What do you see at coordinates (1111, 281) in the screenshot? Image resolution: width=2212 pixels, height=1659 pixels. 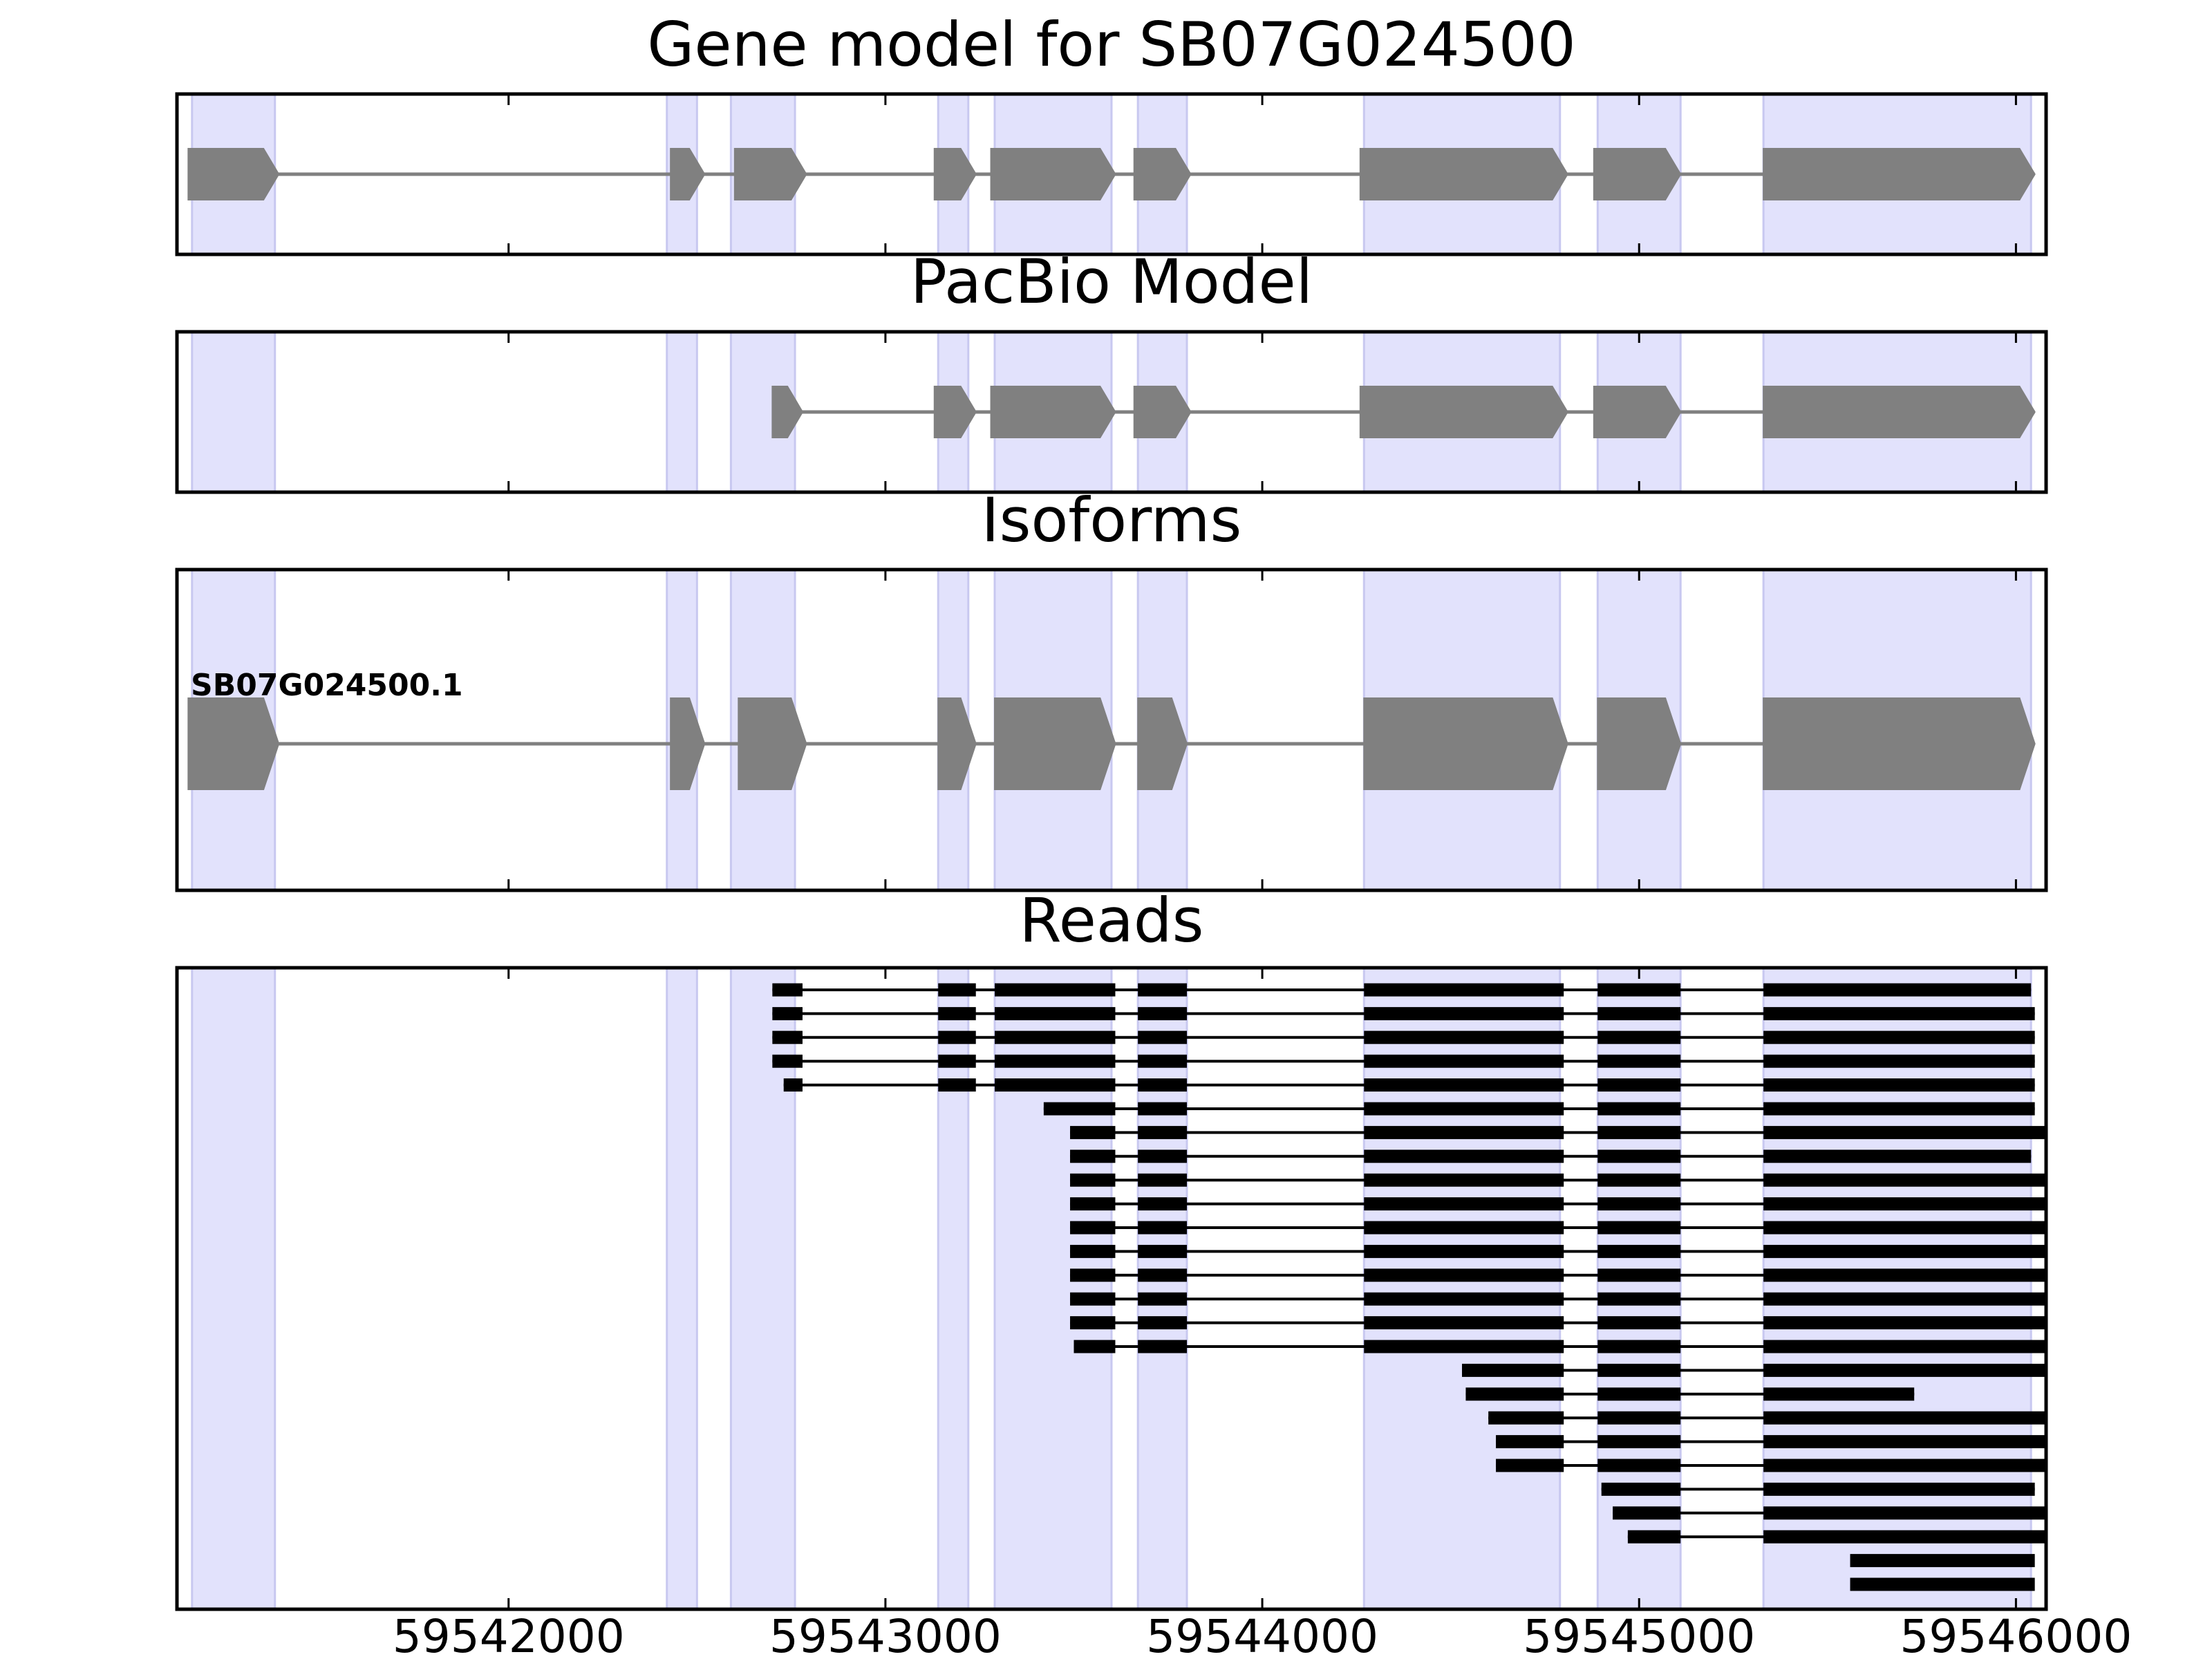 I see `panel-title: PacBio Model` at bounding box center [1111, 281].